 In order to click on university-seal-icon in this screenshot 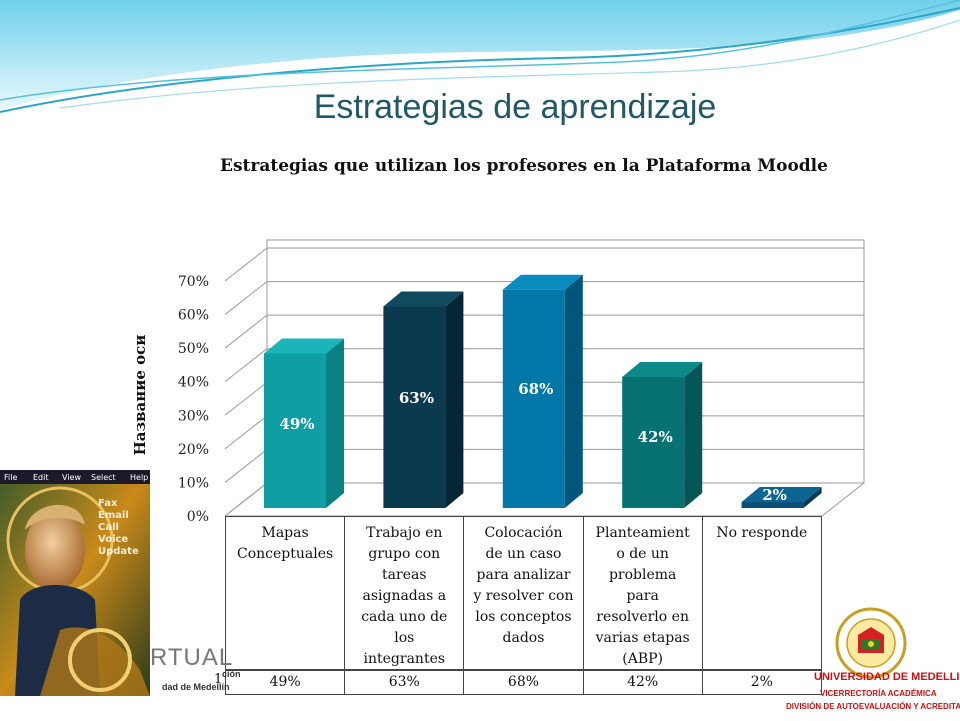, I will do `click(871, 643)`.